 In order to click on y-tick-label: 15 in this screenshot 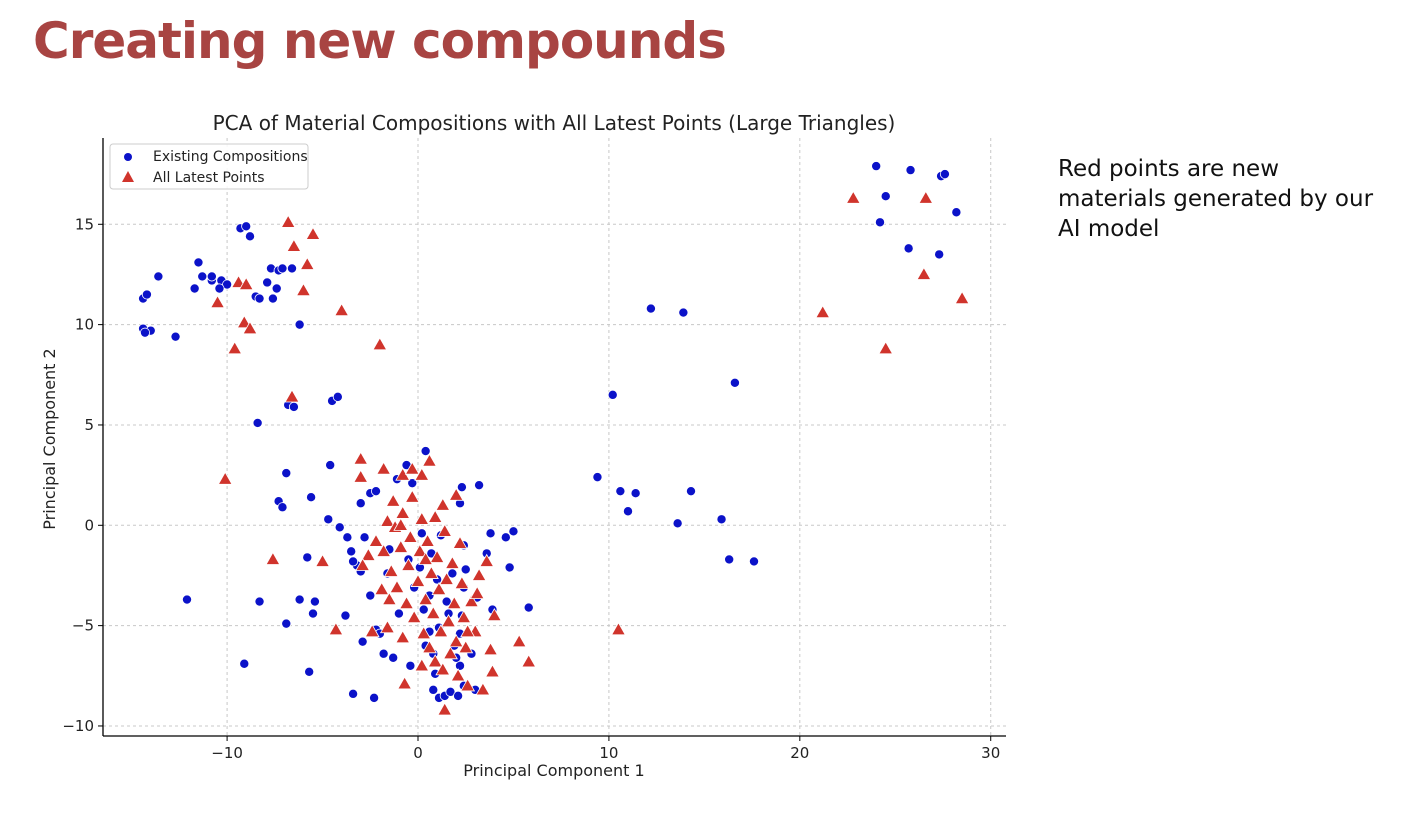, I will do `click(84, 224)`.